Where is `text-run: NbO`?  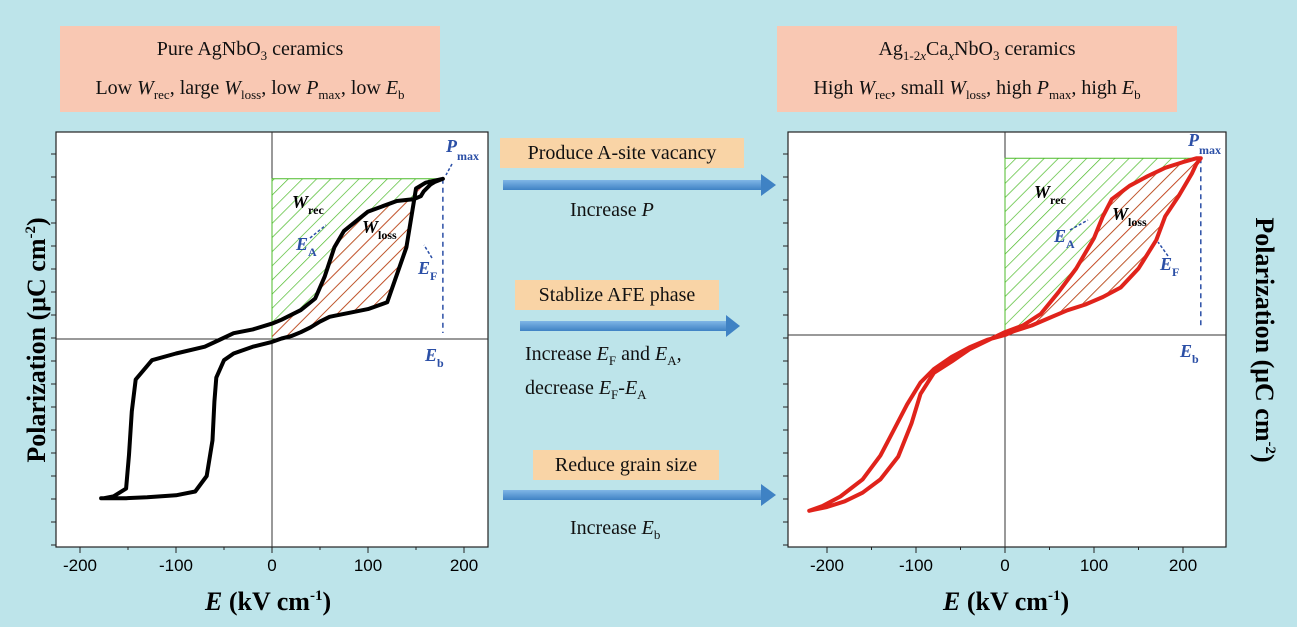
text-run: NbO is located at coordinates (973, 49).